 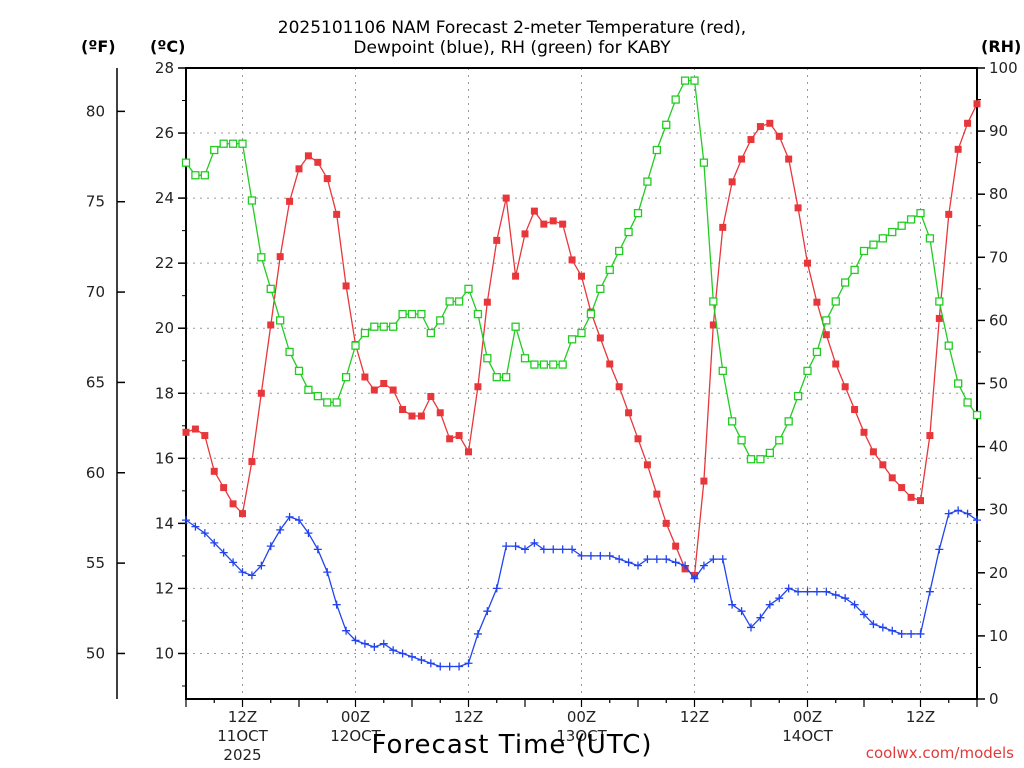 What do you see at coordinates (164, 588) in the screenshot?
I see `celsius-tick-label: 12` at bounding box center [164, 588].